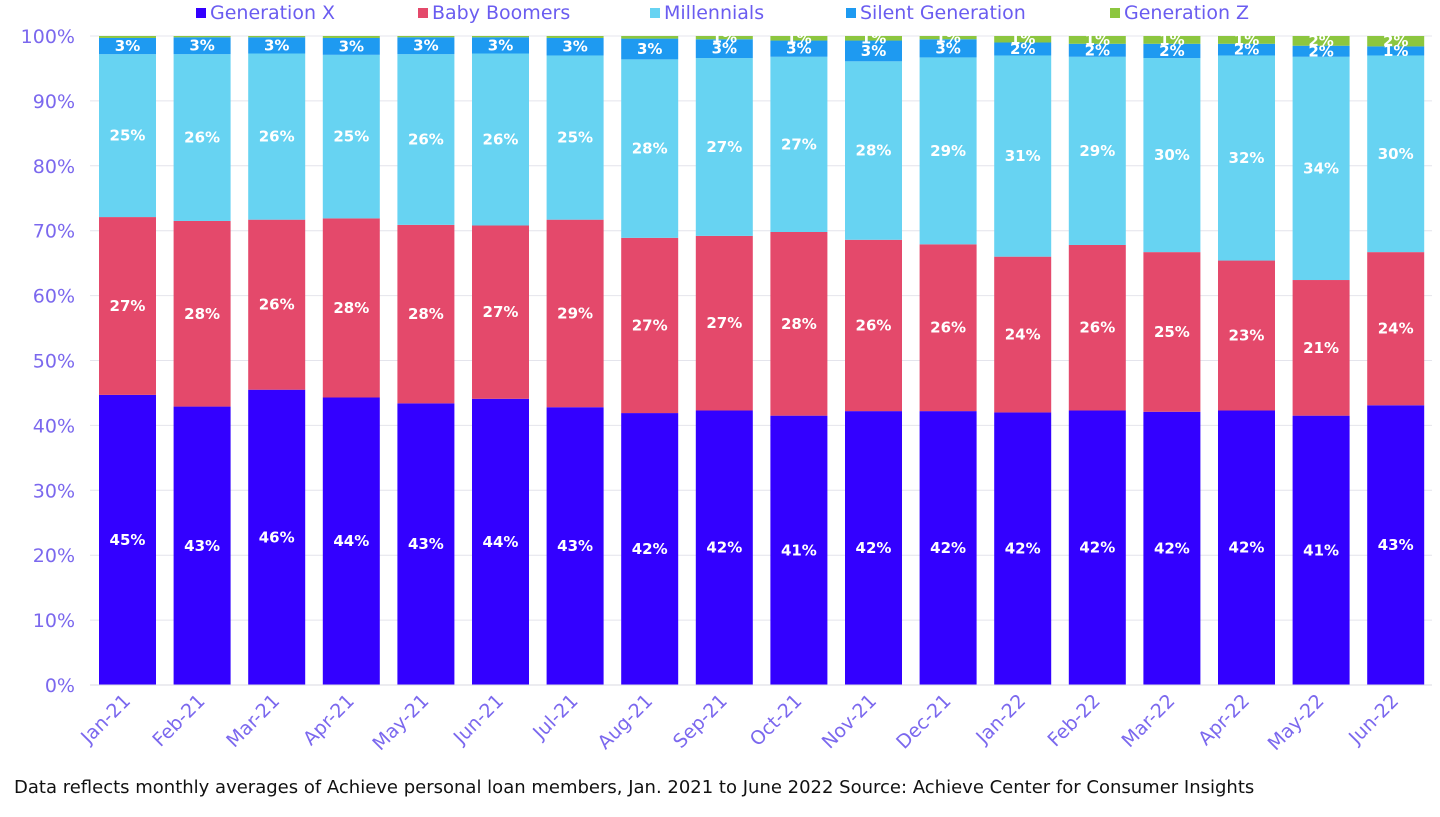 Image resolution: width=1440 pixels, height=817 pixels. Describe the element at coordinates (776, 720) in the screenshot. I see `x-tick-label: Oct-21` at that location.